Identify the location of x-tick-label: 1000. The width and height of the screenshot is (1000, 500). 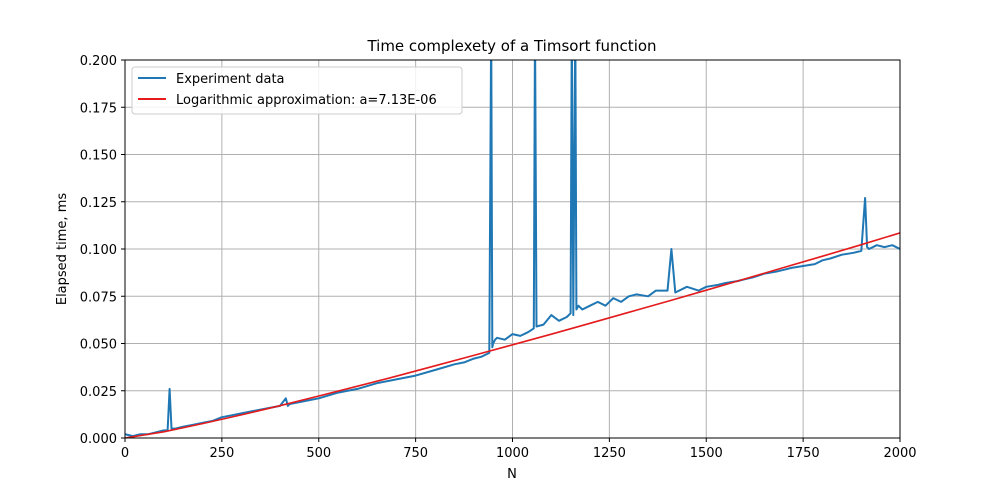
(512, 453).